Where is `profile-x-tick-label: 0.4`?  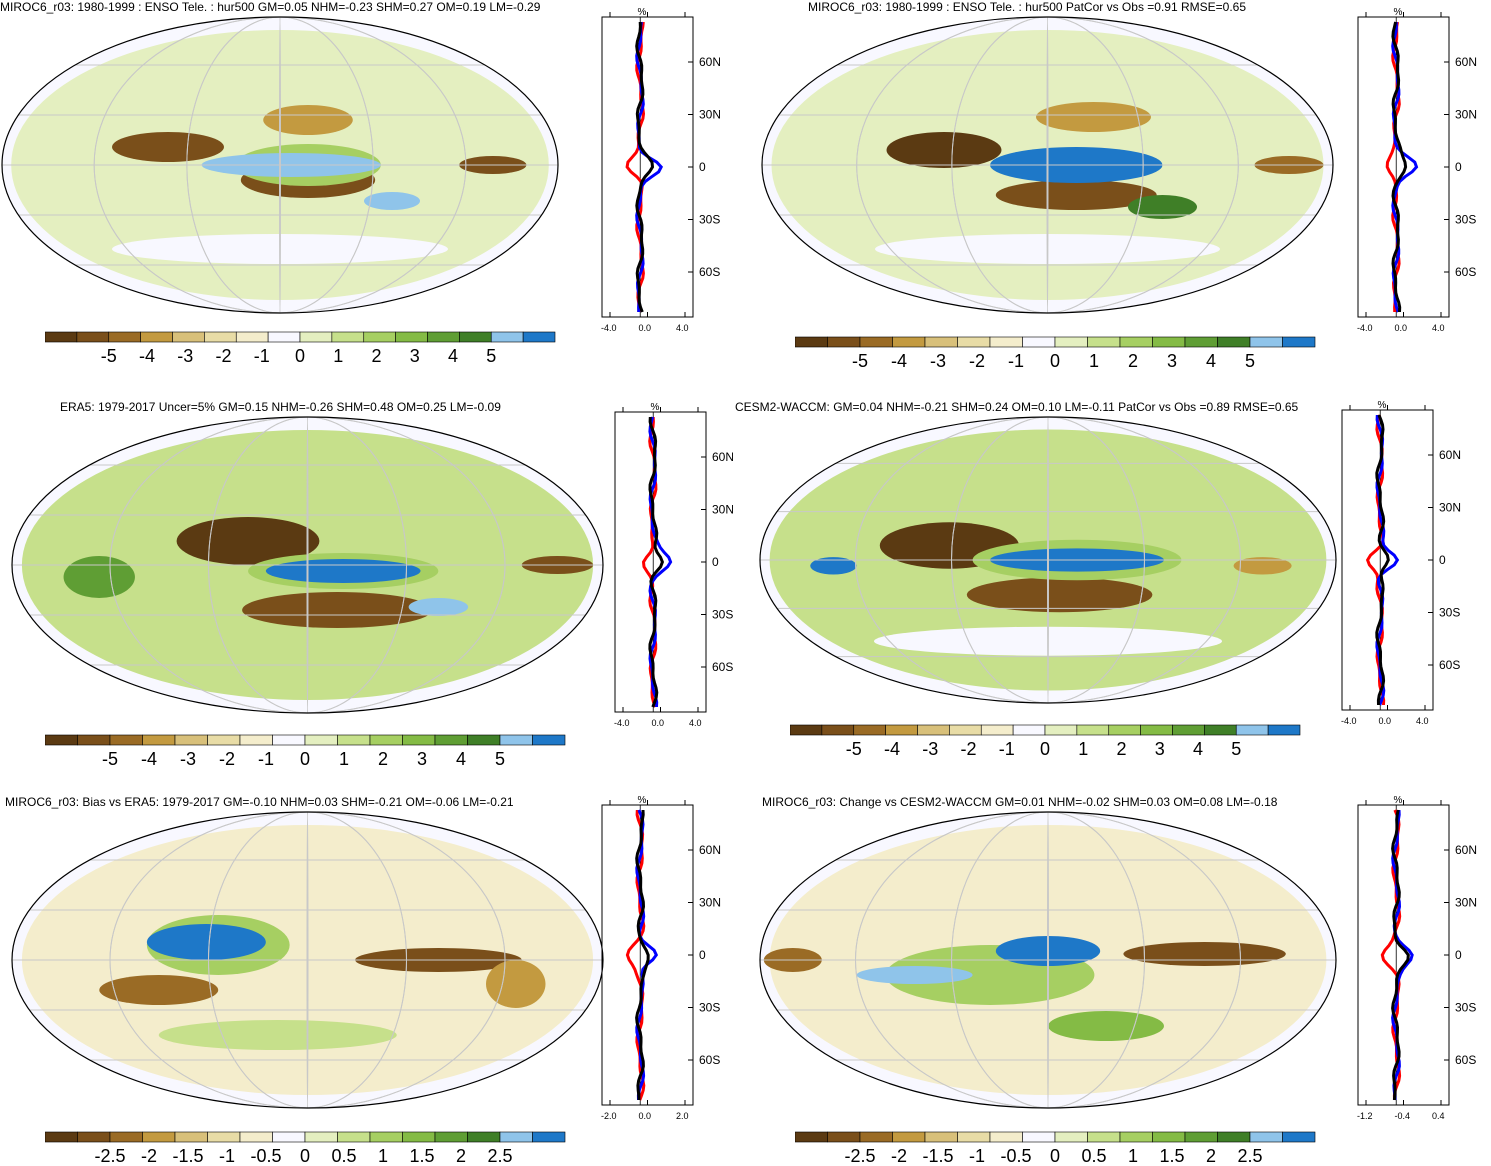 profile-x-tick-label: 0.4 is located at coordinates (1438, 1116).